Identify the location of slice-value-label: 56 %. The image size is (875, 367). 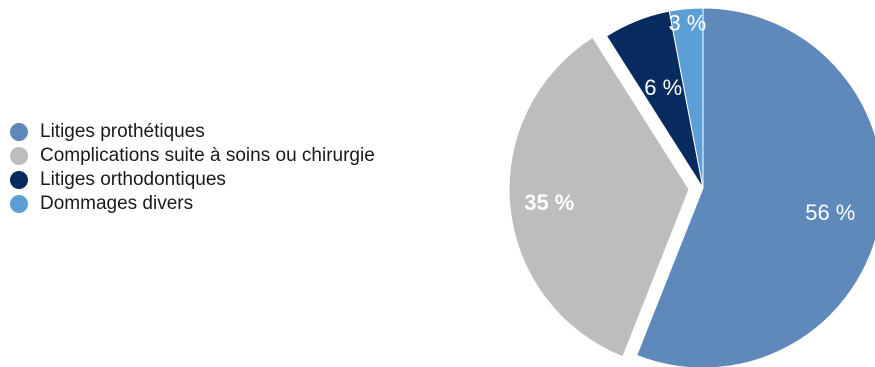
(830, 212).